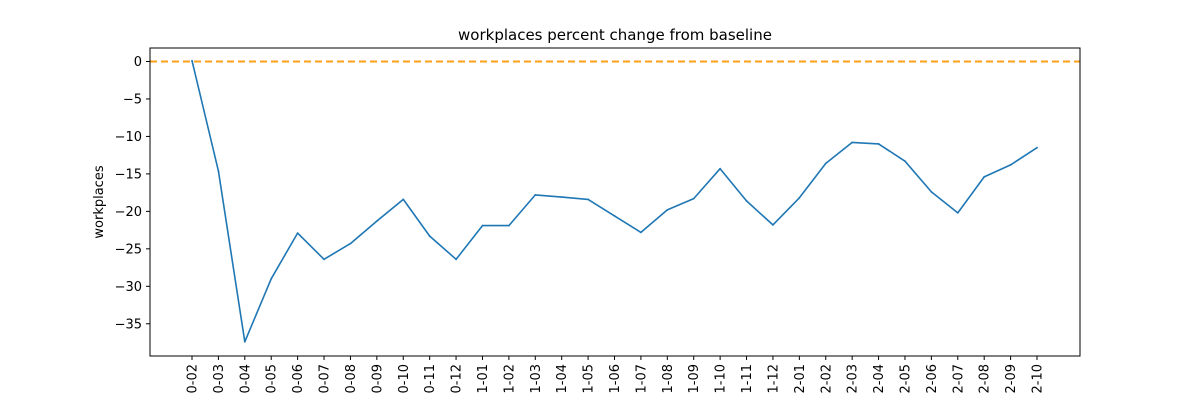 This screenshot has width=1200, height=404. Describe the element at coordinates (562, 379) in the screenshot. I see `x-tick-label: 1-04` at that location.